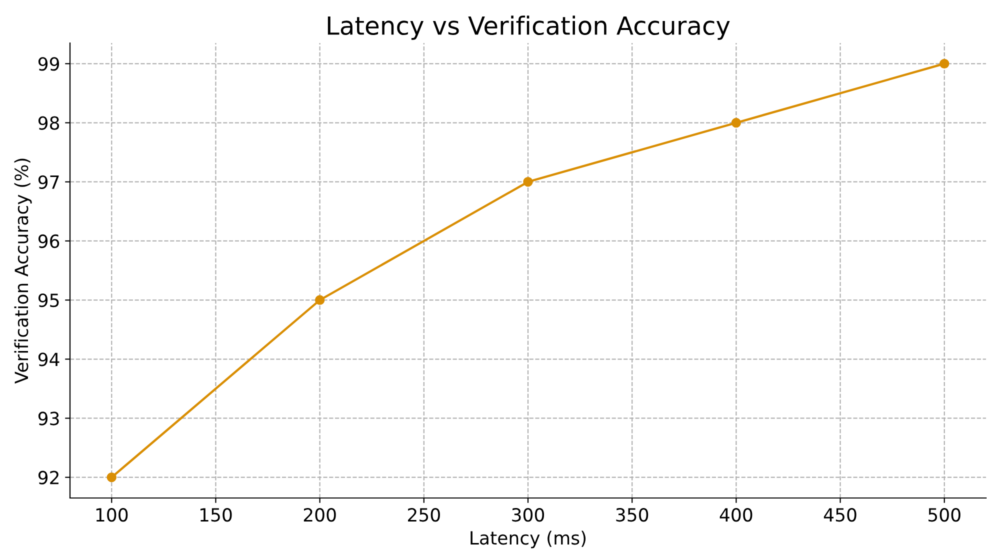  What do you see at coordinates (528, 515) in the screenshot?
I see `x-tick-label: 300` at bounding box center [528, 515].